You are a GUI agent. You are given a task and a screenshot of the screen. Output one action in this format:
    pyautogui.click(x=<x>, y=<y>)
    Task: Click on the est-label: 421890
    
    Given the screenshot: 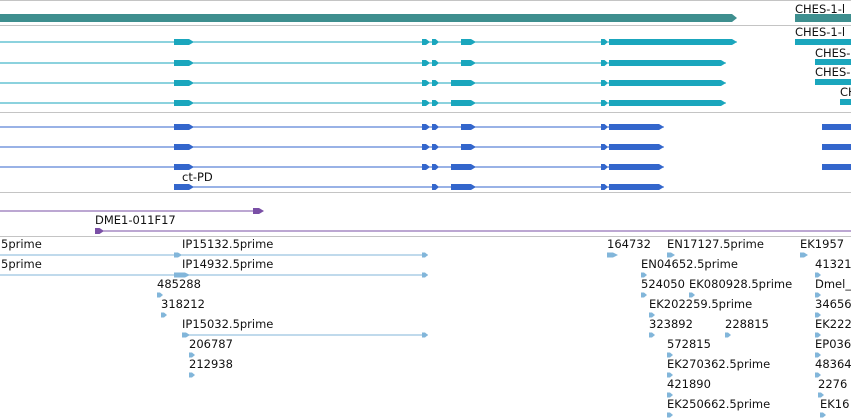 What is the action you would take?
    pyautogui.click(x=689, y=384)
    